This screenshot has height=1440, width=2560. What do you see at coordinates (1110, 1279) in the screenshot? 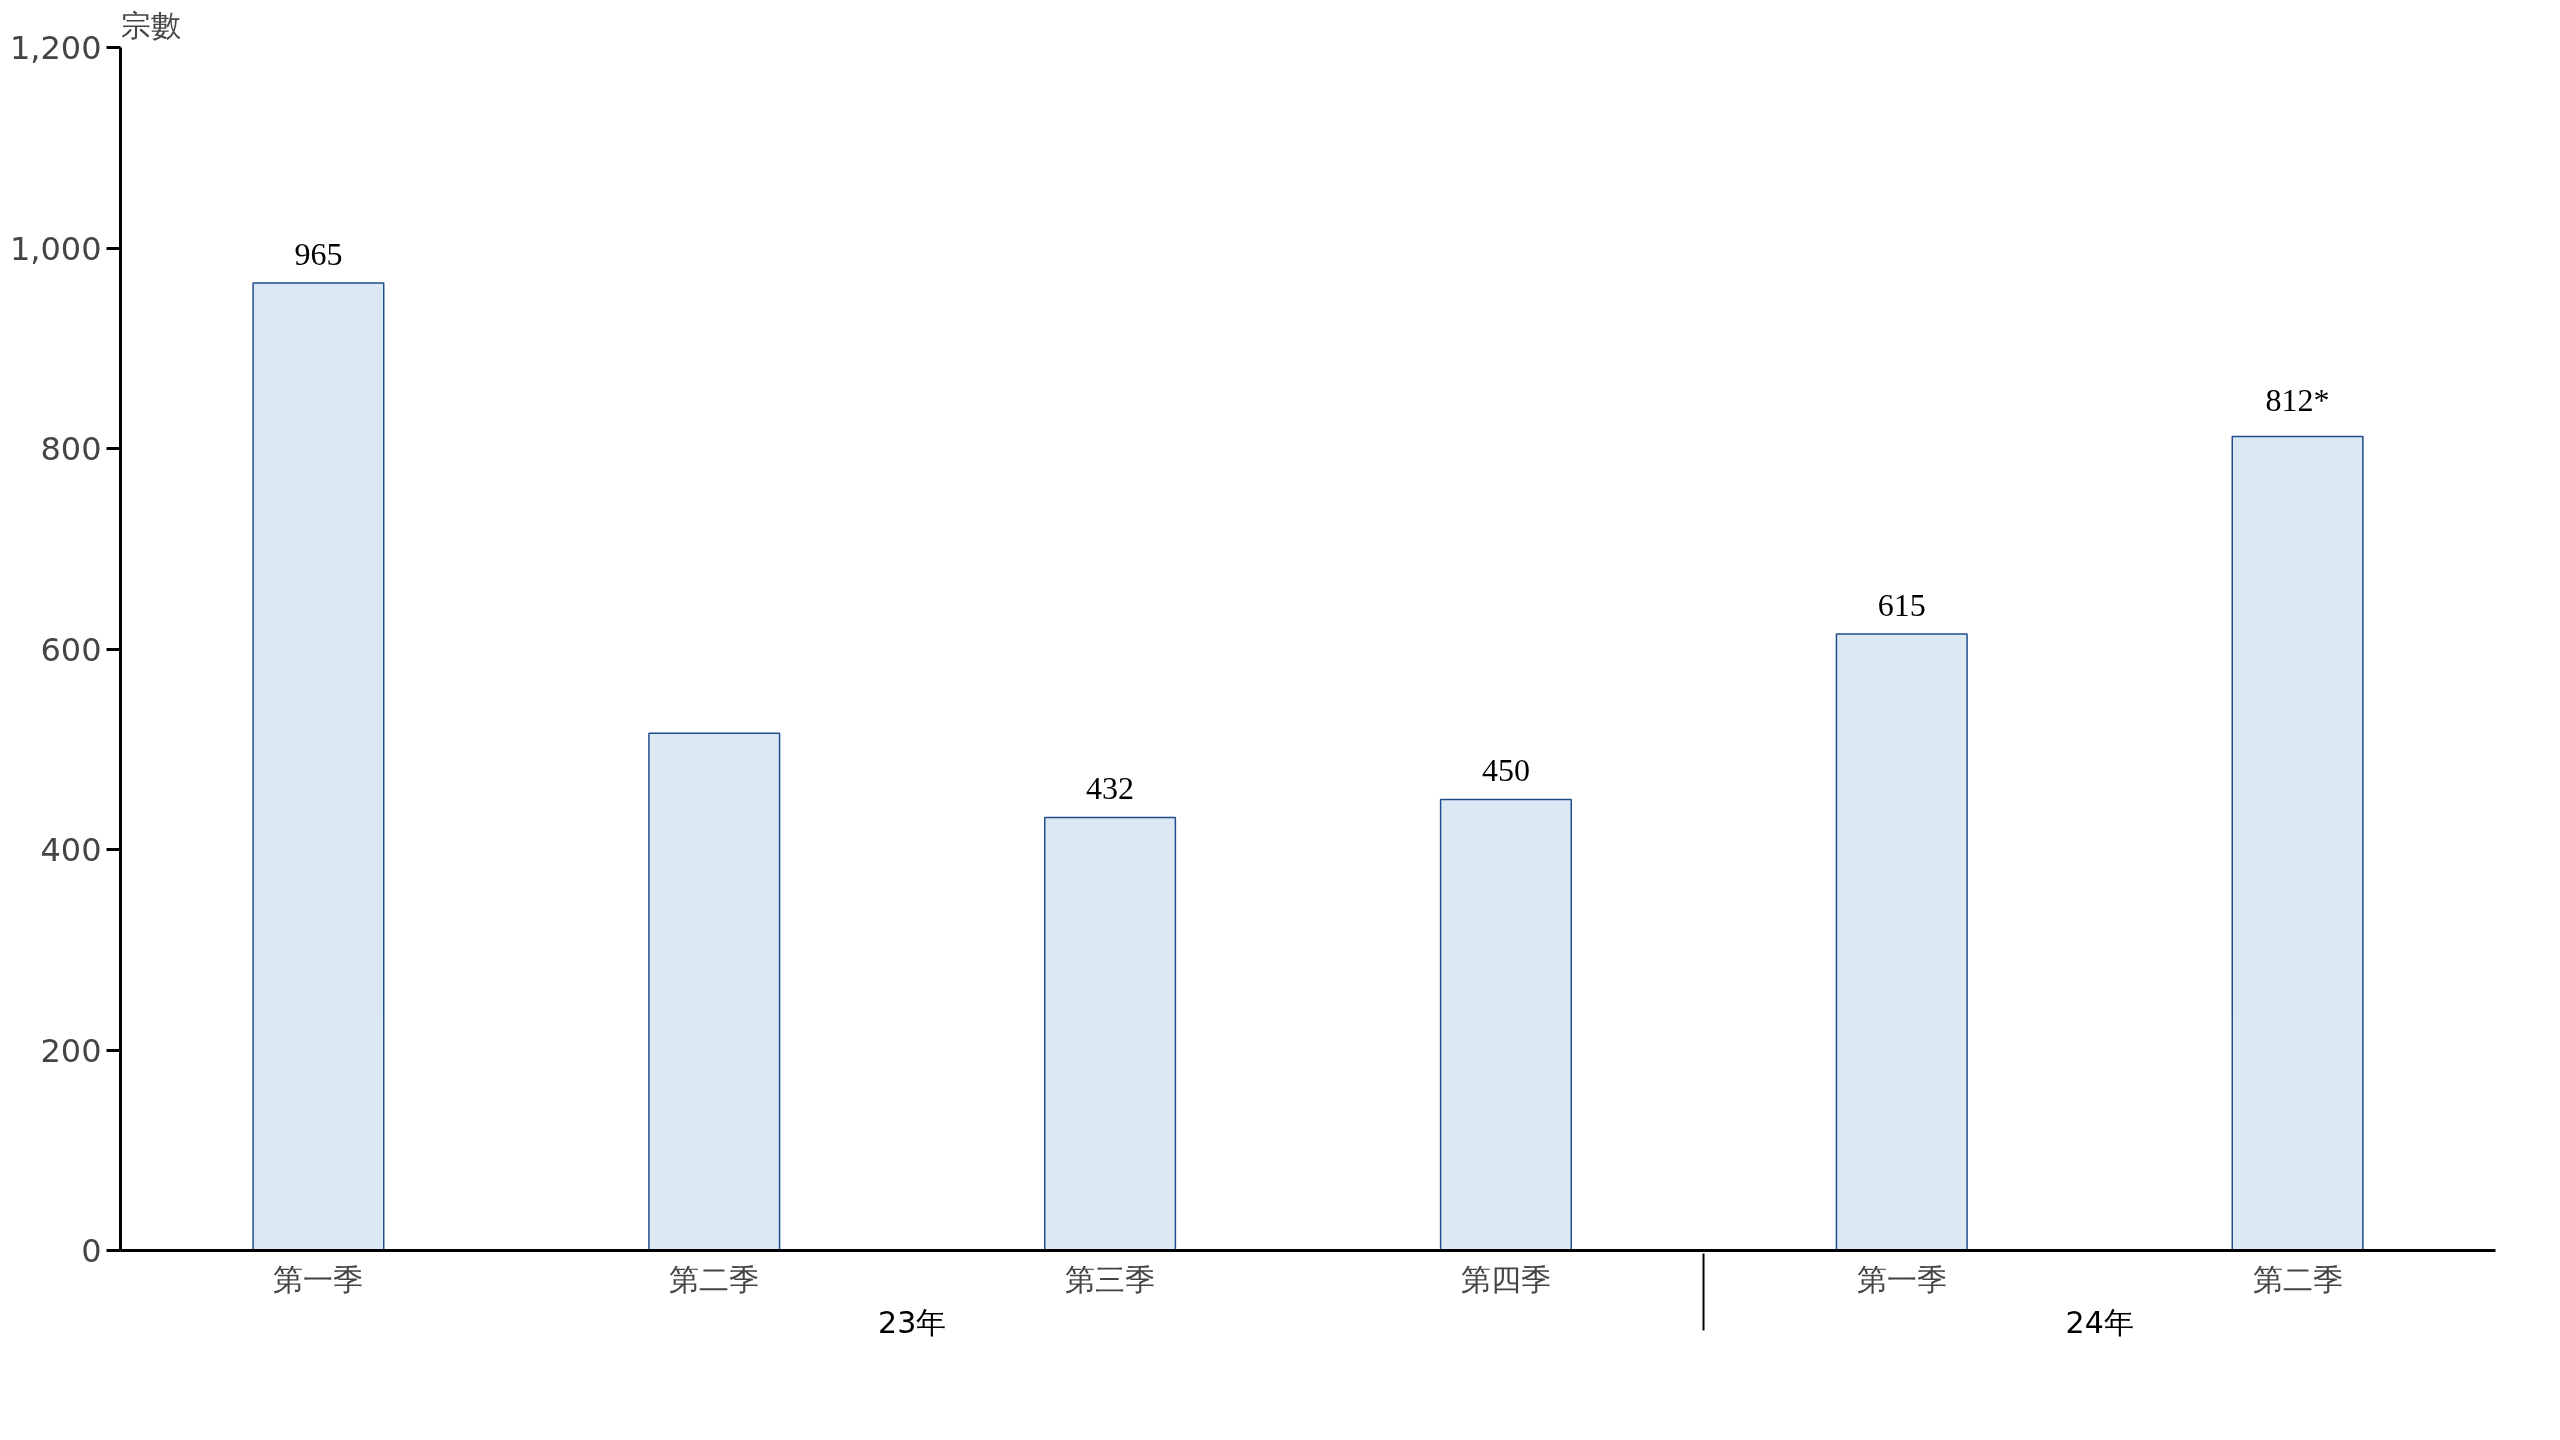
I see `x-tick-label: 第三季` at bounding box center [1110, 1279].